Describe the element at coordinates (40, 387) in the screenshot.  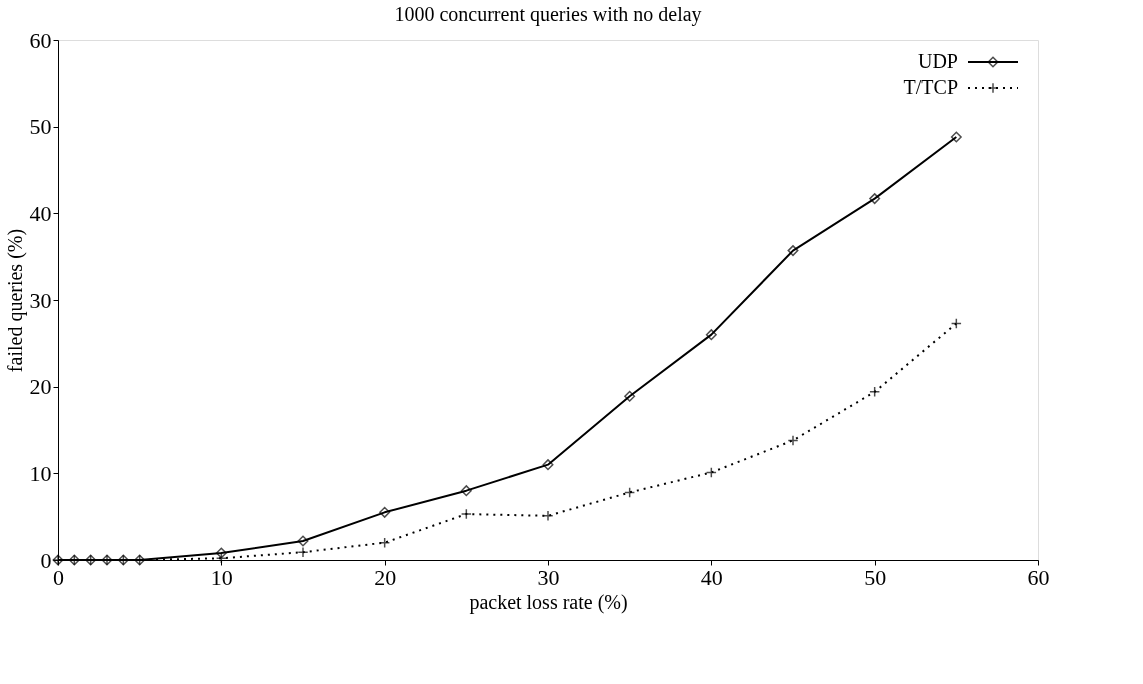
I see `y-tick-label: 20` at that location.